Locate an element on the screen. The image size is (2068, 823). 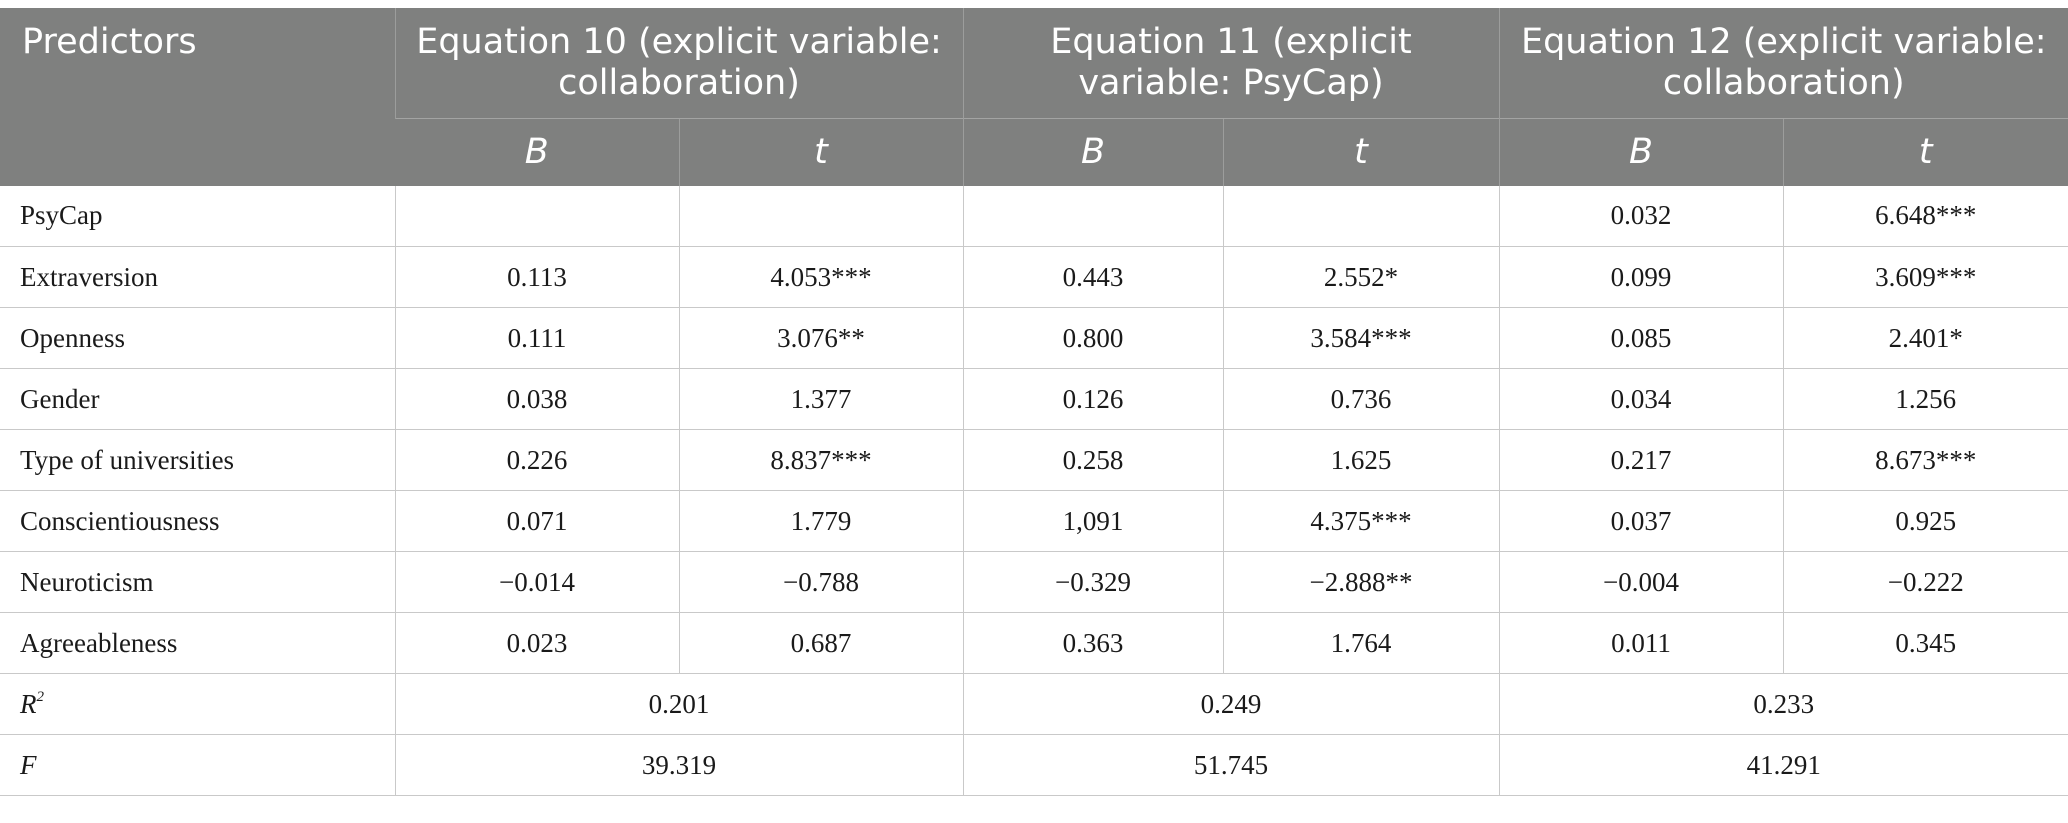
table-cell: 2.552* is located at coordinates (1360, 277).